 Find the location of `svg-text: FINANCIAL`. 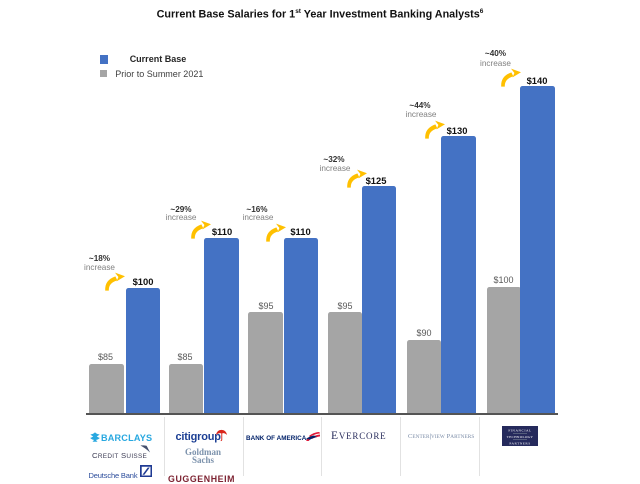

svg-text: FINANCIAL is located at coordinates (519, 431).